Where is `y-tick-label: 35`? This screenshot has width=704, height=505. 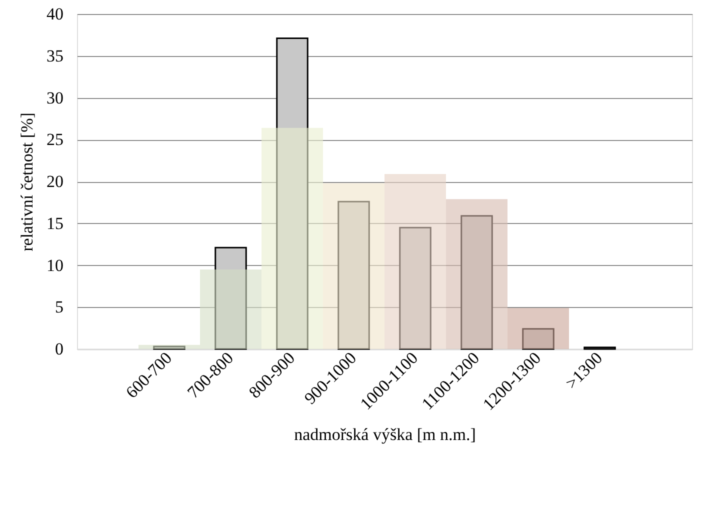 y-tick-label: 35 is located at coordinates (55, 56).